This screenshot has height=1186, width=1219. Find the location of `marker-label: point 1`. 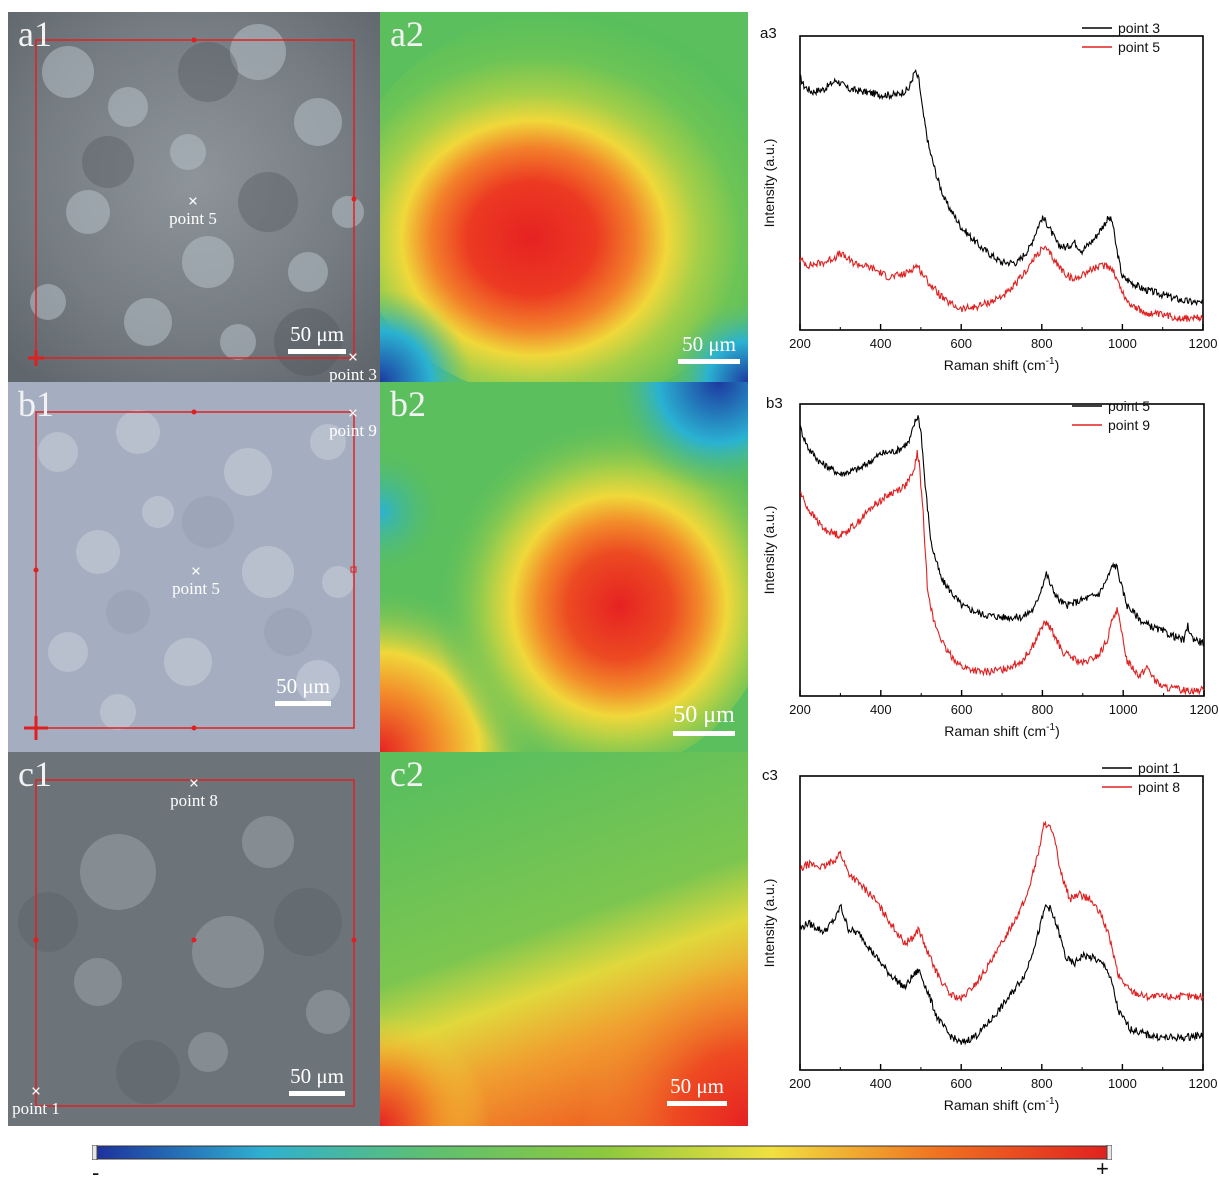

marker-label: point 1 is located at coordinates (36, 1108).